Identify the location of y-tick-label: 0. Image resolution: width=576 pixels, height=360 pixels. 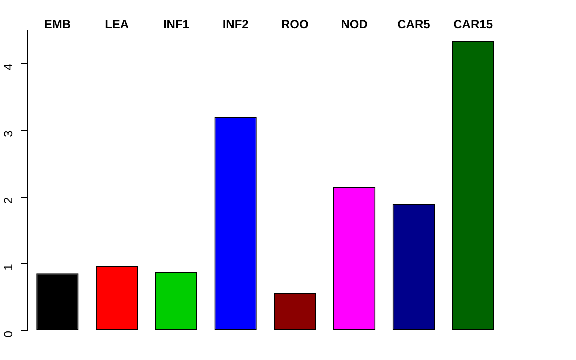
(8, 334).